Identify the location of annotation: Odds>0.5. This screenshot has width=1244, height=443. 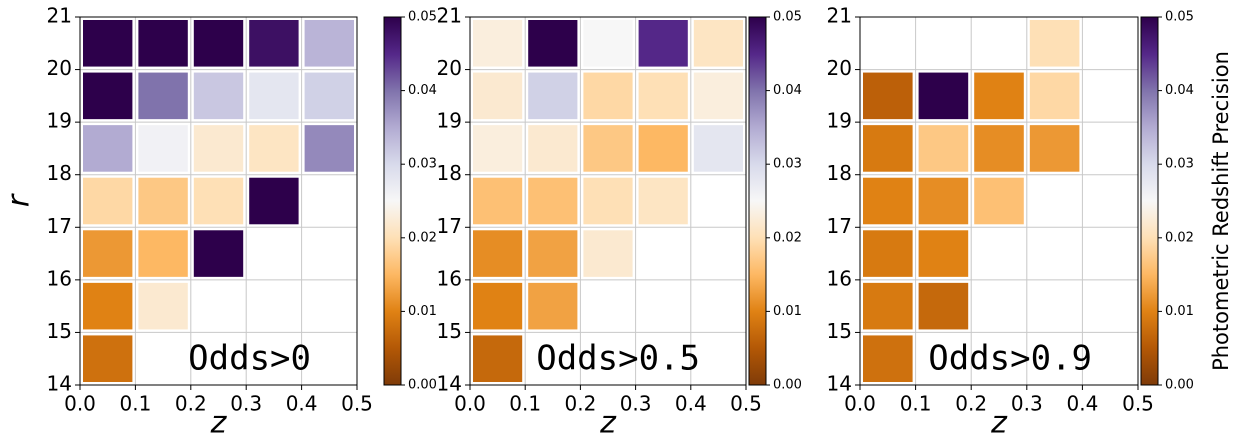
(618, 359).